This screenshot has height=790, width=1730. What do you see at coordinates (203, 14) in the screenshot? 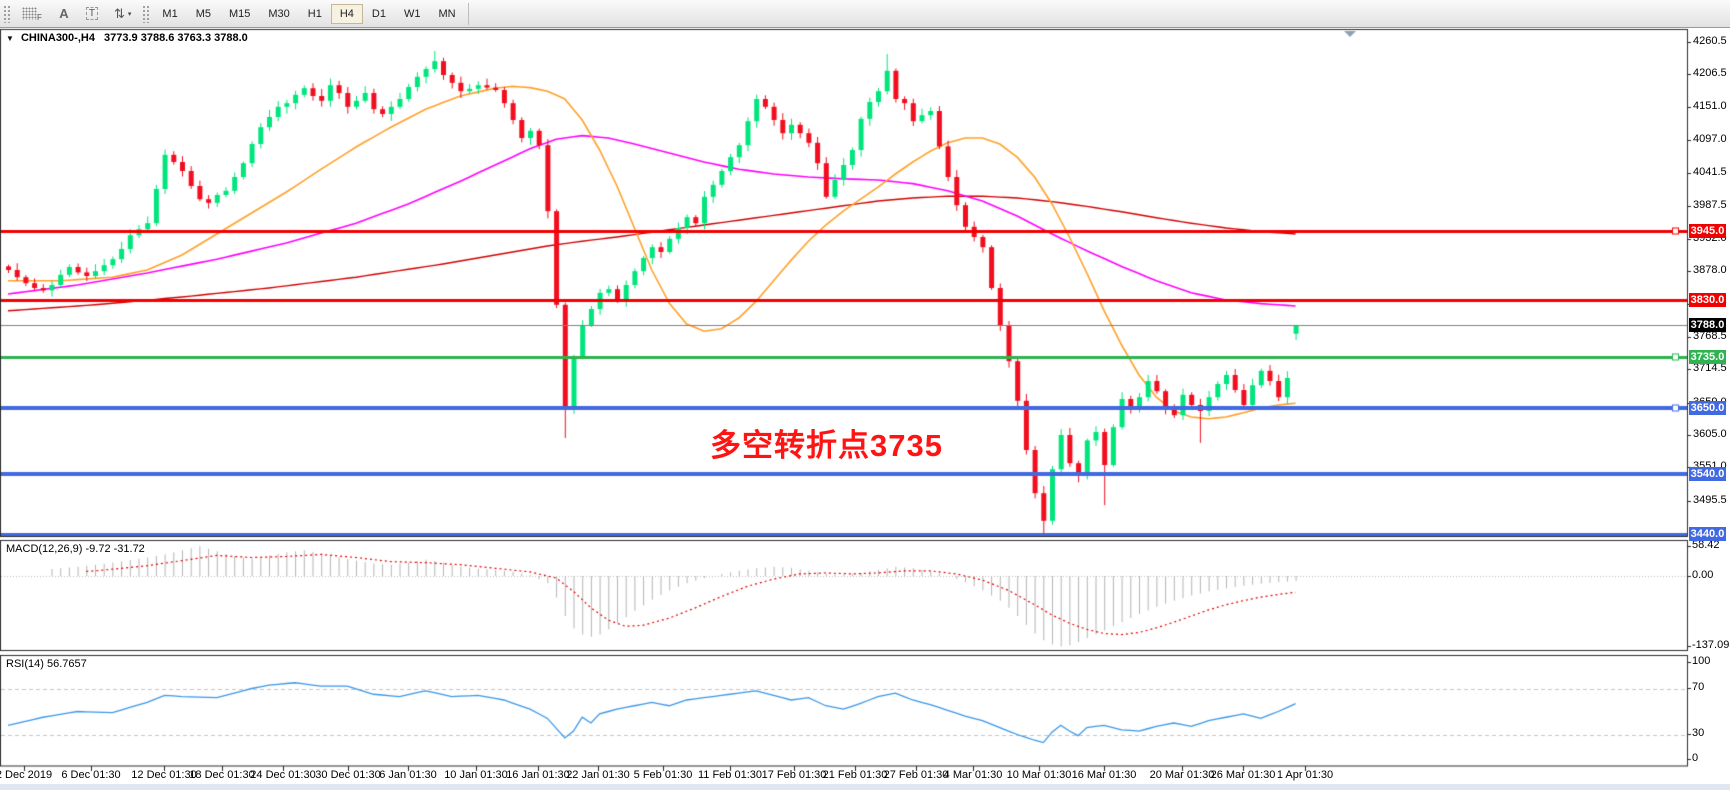
I see `timeframe-M5: M5` at bounding box center [203, 14].